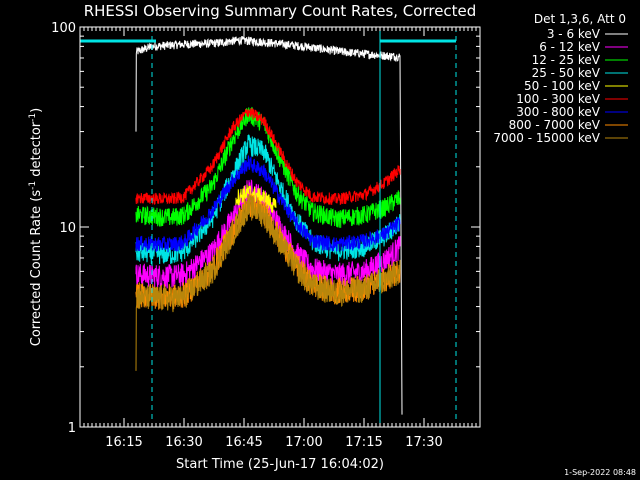 The image size is (640, 480). What do you see at coordinates (303, 442) in the screenshot?
I see `x-tick-label-3: 17:00` at bounding box center [303, 442].